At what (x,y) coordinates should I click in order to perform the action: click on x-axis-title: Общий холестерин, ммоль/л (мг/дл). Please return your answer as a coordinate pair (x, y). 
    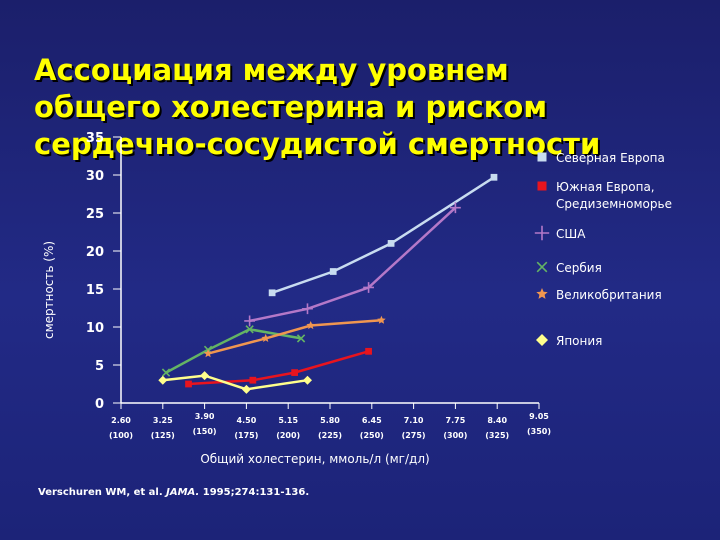
    Looking at the image, I should click on (314, 459).